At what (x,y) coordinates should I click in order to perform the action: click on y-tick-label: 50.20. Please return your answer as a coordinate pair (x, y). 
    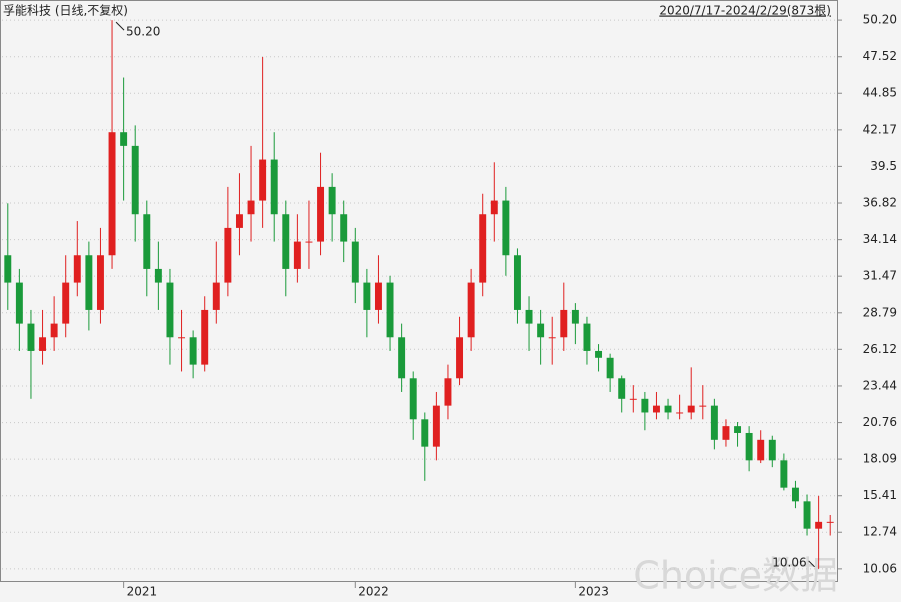
    Looking at the image, I should click on (880, 20).